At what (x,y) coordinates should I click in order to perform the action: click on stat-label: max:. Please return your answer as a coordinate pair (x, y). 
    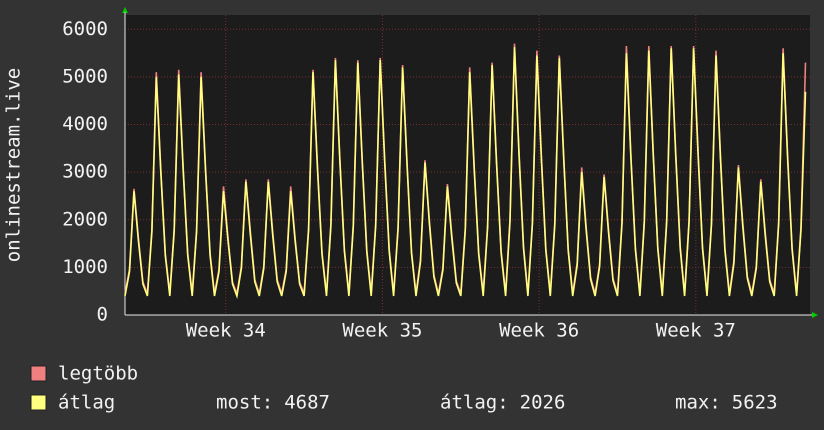
    Looking at the image, I should click on (698, 403).